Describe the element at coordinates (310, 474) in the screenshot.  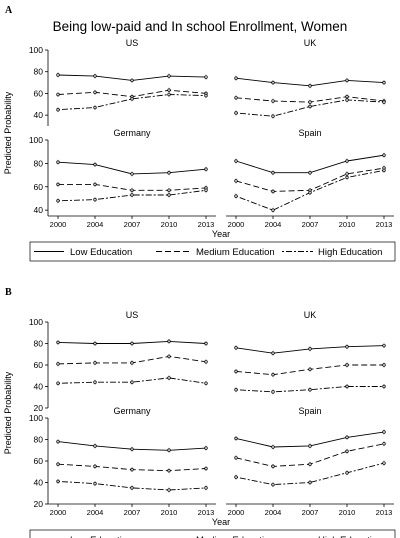
I see `panel-b-facet-spain-line-dashdot` at that location.